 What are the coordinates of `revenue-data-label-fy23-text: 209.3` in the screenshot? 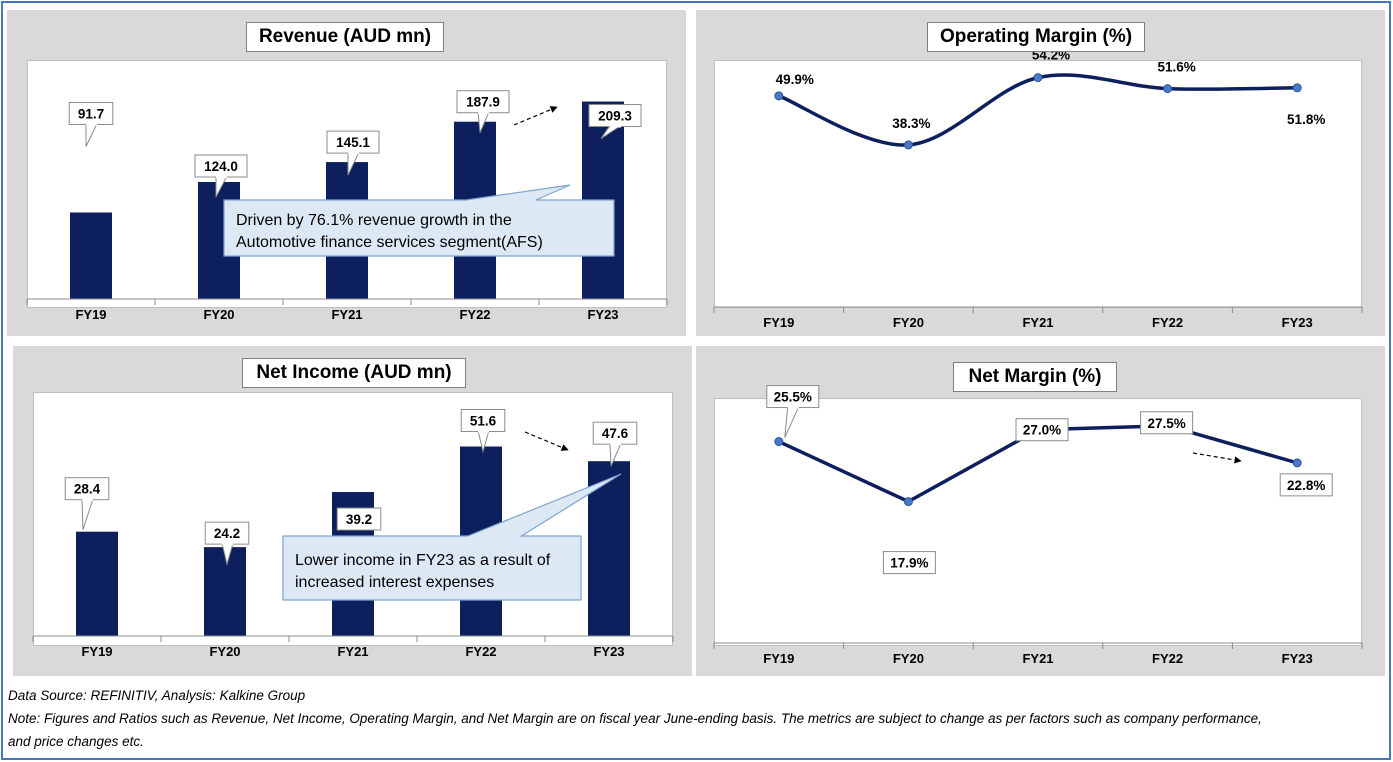 It's located at (615, 116).